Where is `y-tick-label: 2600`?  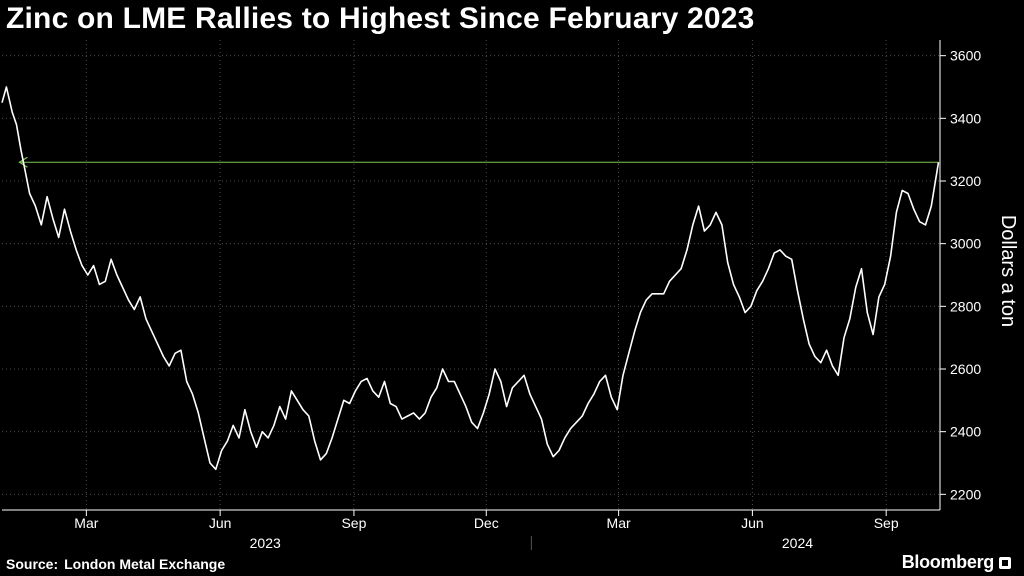 y-tick-label: 2600 is located at coordinates (965, 369).